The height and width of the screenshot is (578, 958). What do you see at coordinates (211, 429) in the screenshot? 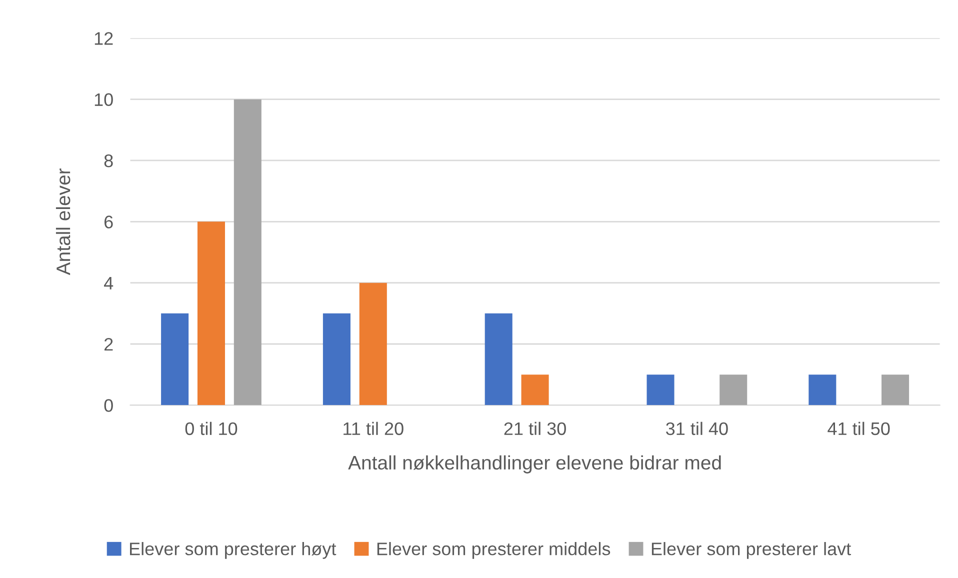
I see `x-tick-label: 0 til 10` at bounding box center [211, 429].